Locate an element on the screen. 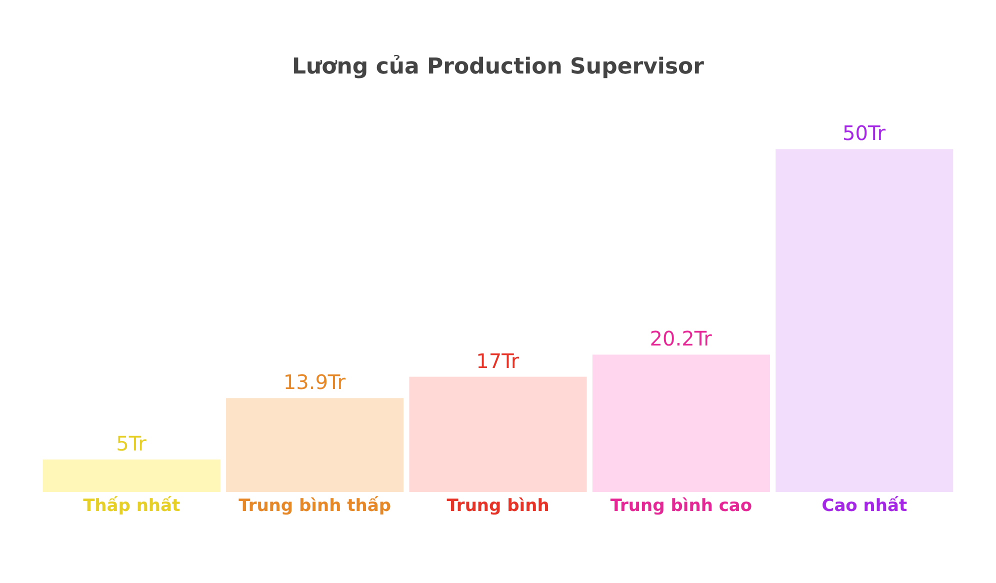 The image size is (996, 583). x-tick-label: Trung bình thấp is located at coordinates (315, 506).